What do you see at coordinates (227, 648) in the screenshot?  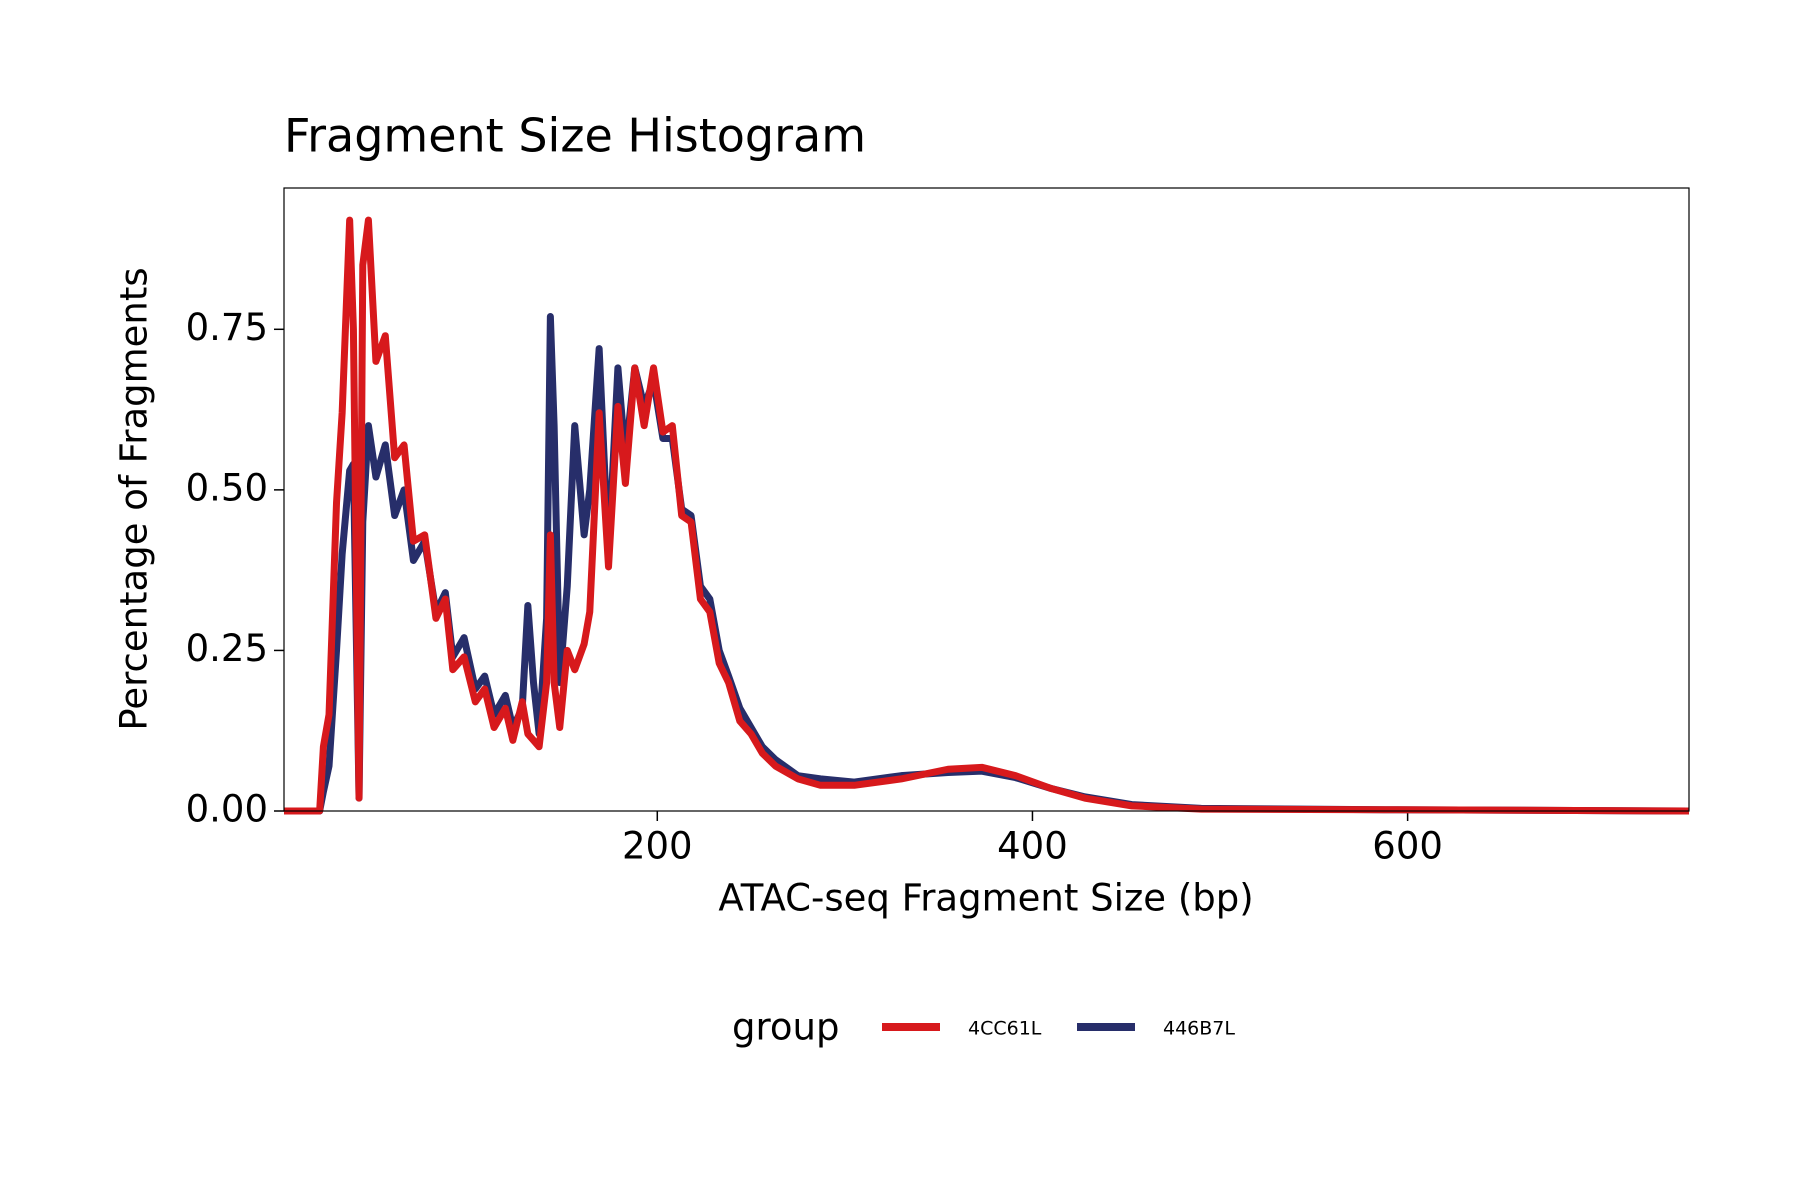 I see `y-tick-label: 0.25` at bounding box center [227, 648].